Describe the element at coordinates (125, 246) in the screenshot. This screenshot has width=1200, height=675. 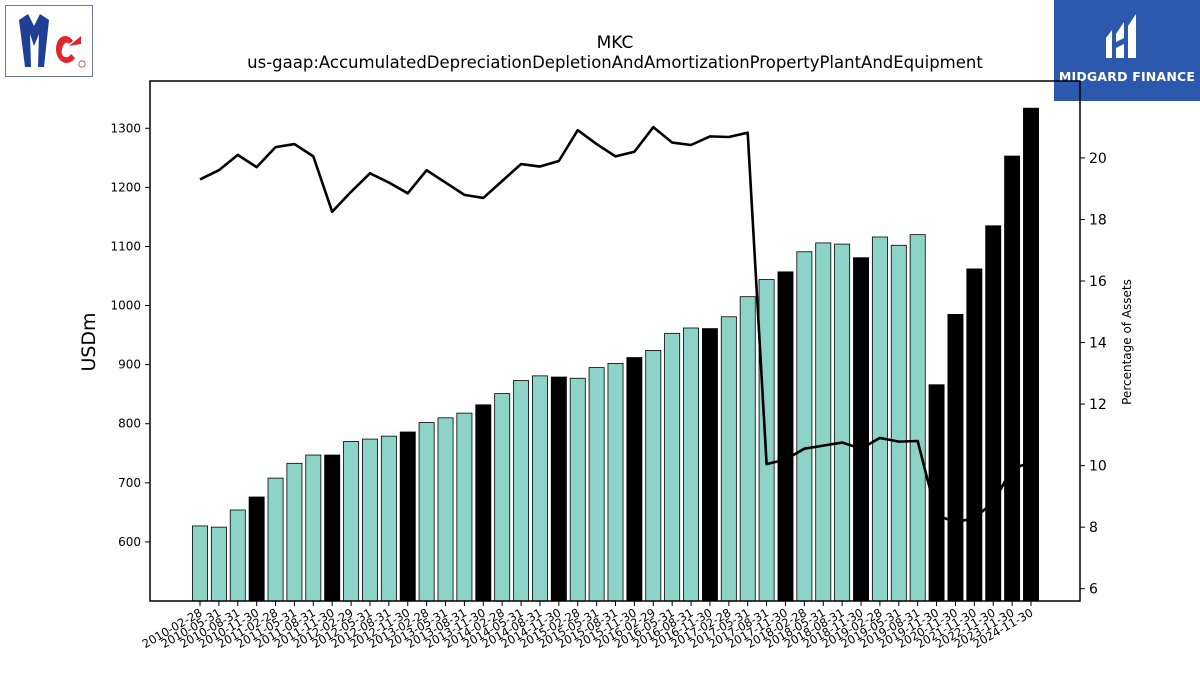
I see `y-tick-label: 1100` at that location.